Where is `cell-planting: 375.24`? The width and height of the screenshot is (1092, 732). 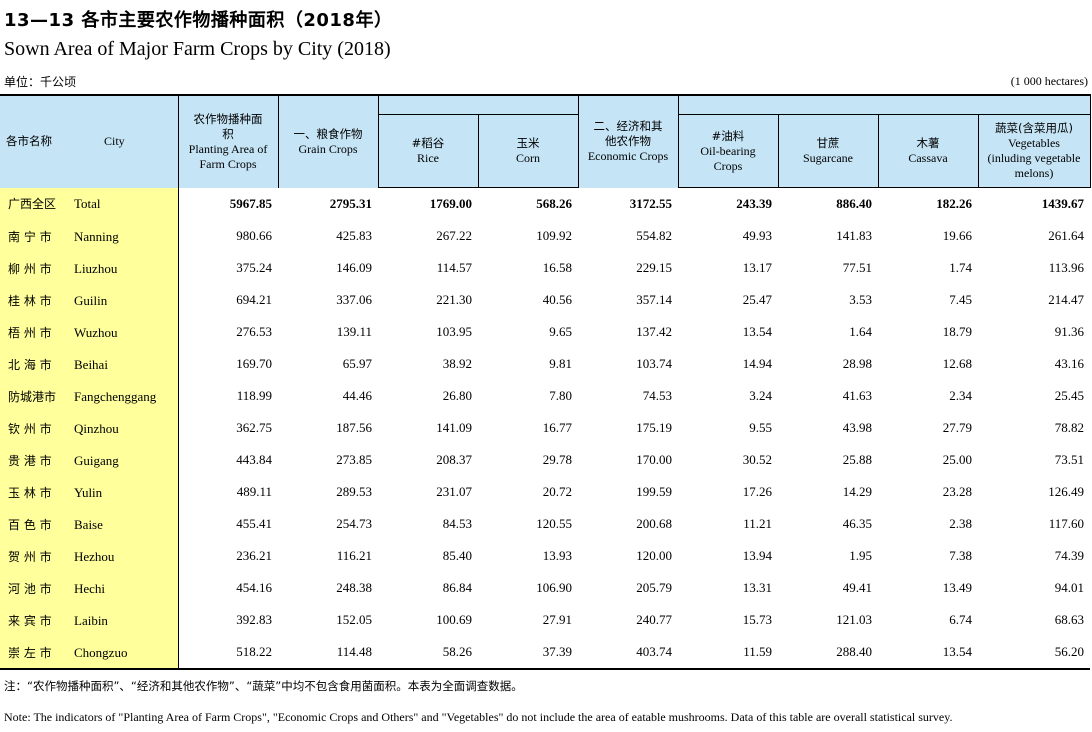
cell-planting: 375.24 is located at coordinates (254, 267).